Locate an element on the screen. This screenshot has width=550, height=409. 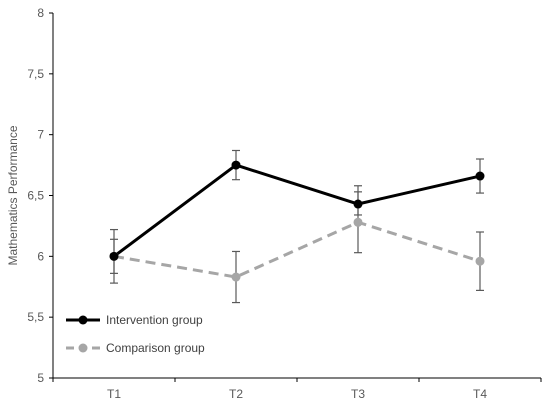
y-tick-label: 6,5 is located at coordinates (35, 196).